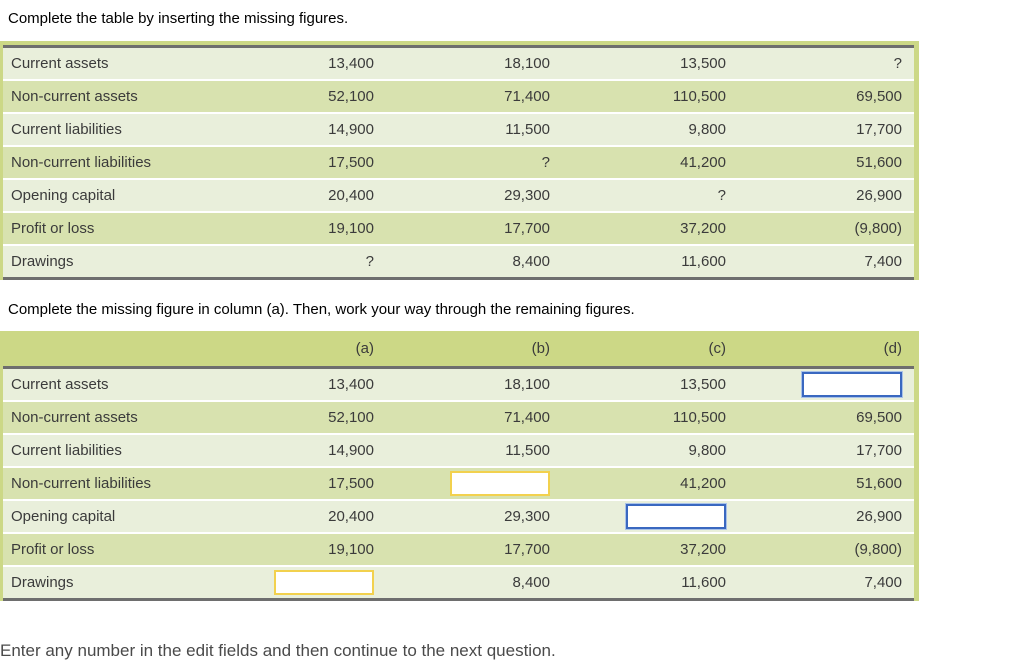 Image resolution: width=1024 pixels, height=661 pixels. I want to click on header-empty-cell, so click(106, 348).